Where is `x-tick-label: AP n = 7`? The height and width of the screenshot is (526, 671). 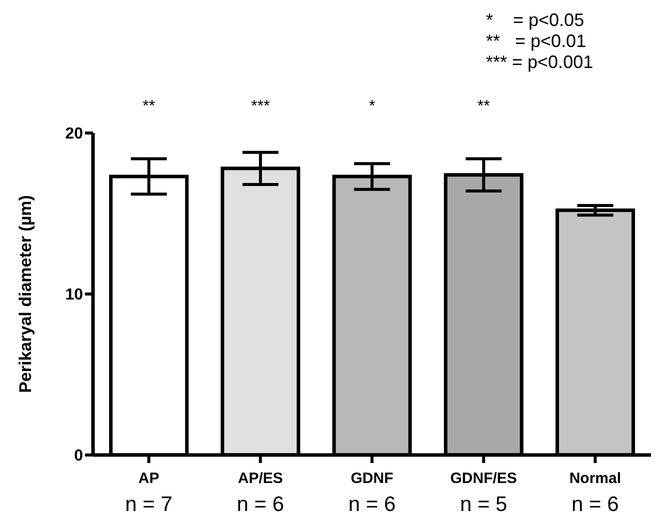
x-tick-label: AP n = 7 is located at coordinates (148, 493).